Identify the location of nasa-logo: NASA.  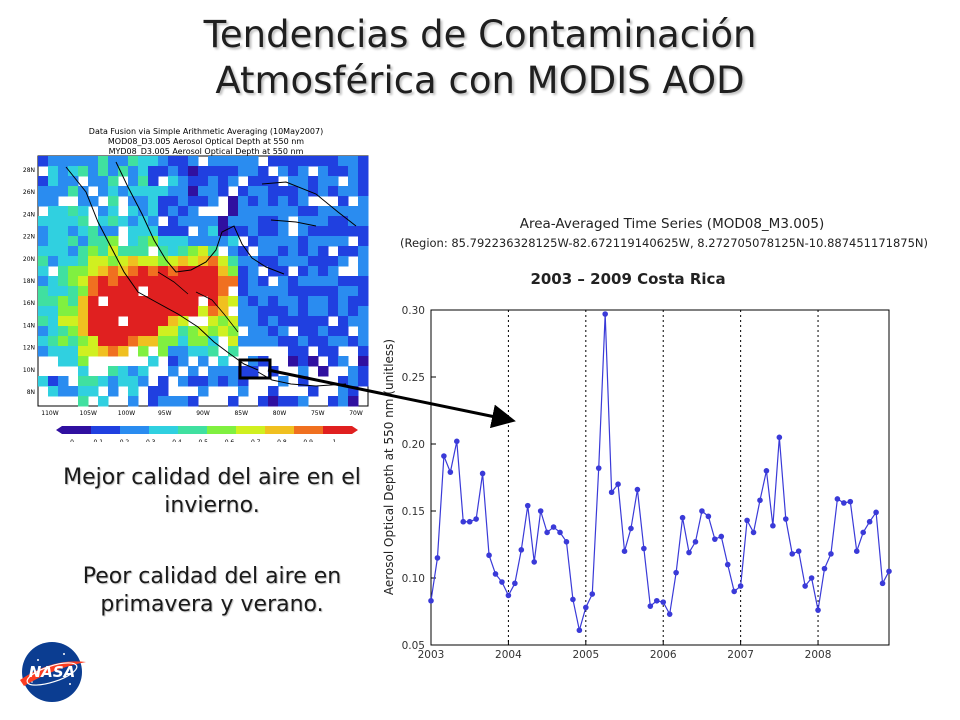
(52, 672).